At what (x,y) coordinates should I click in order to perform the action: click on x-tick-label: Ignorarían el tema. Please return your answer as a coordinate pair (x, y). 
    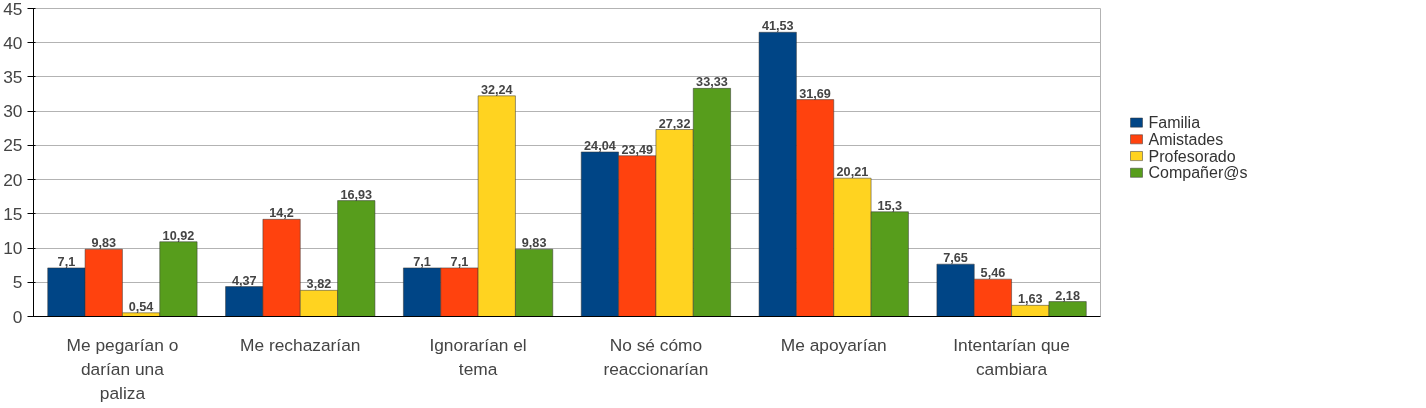
    Looking at the image, I should click on (478, 356).